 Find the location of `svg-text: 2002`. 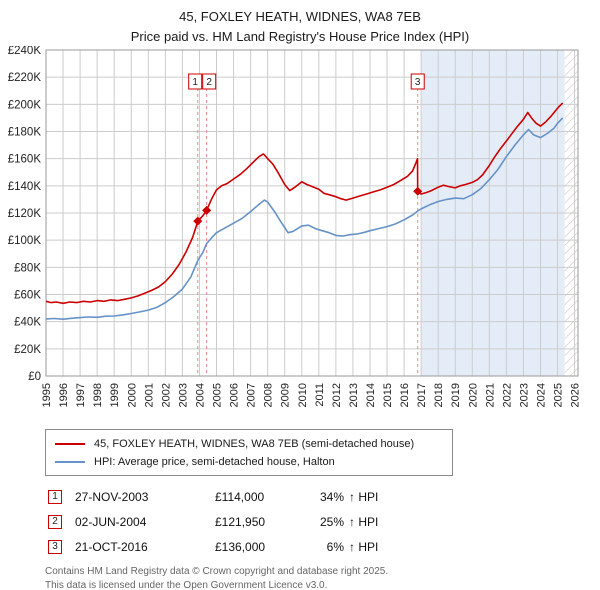

svg-text: 2002 is located at coordinates (166, 395).